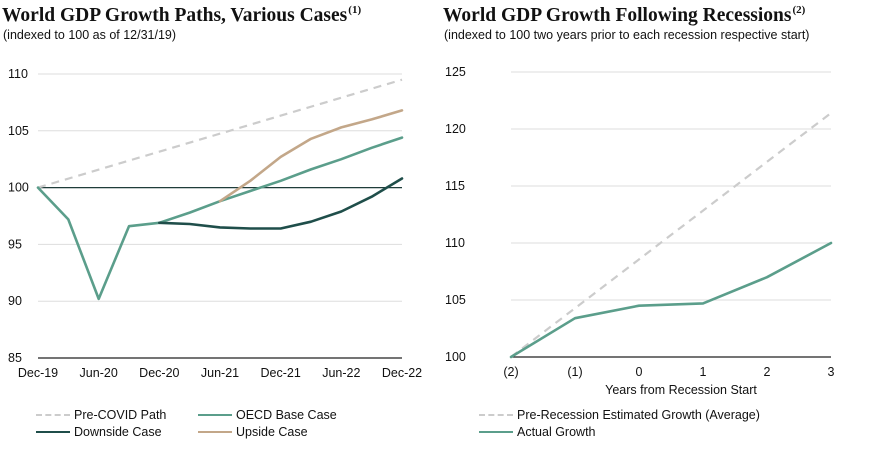 The width and height of the screenshot is (873, 458). I want to click on legend-label-pre-covid: Pre-COVID Path, so click(120, 415).